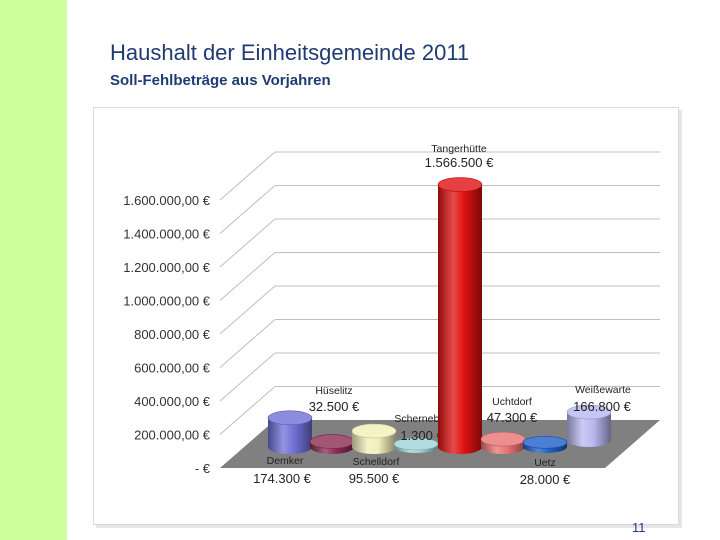 The image size is (720, 540). Describe the element at coordinates (33, 270) in the screenshot. I see `left-accent-band` at that location.